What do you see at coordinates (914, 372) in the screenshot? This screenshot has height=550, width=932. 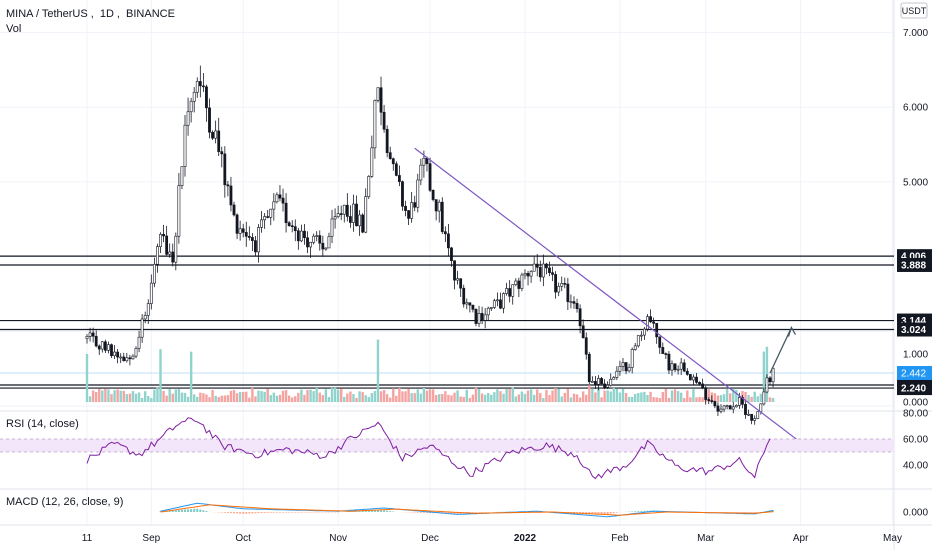 I see `current-price-badge: 2.442` at bounding box center [914, 372].